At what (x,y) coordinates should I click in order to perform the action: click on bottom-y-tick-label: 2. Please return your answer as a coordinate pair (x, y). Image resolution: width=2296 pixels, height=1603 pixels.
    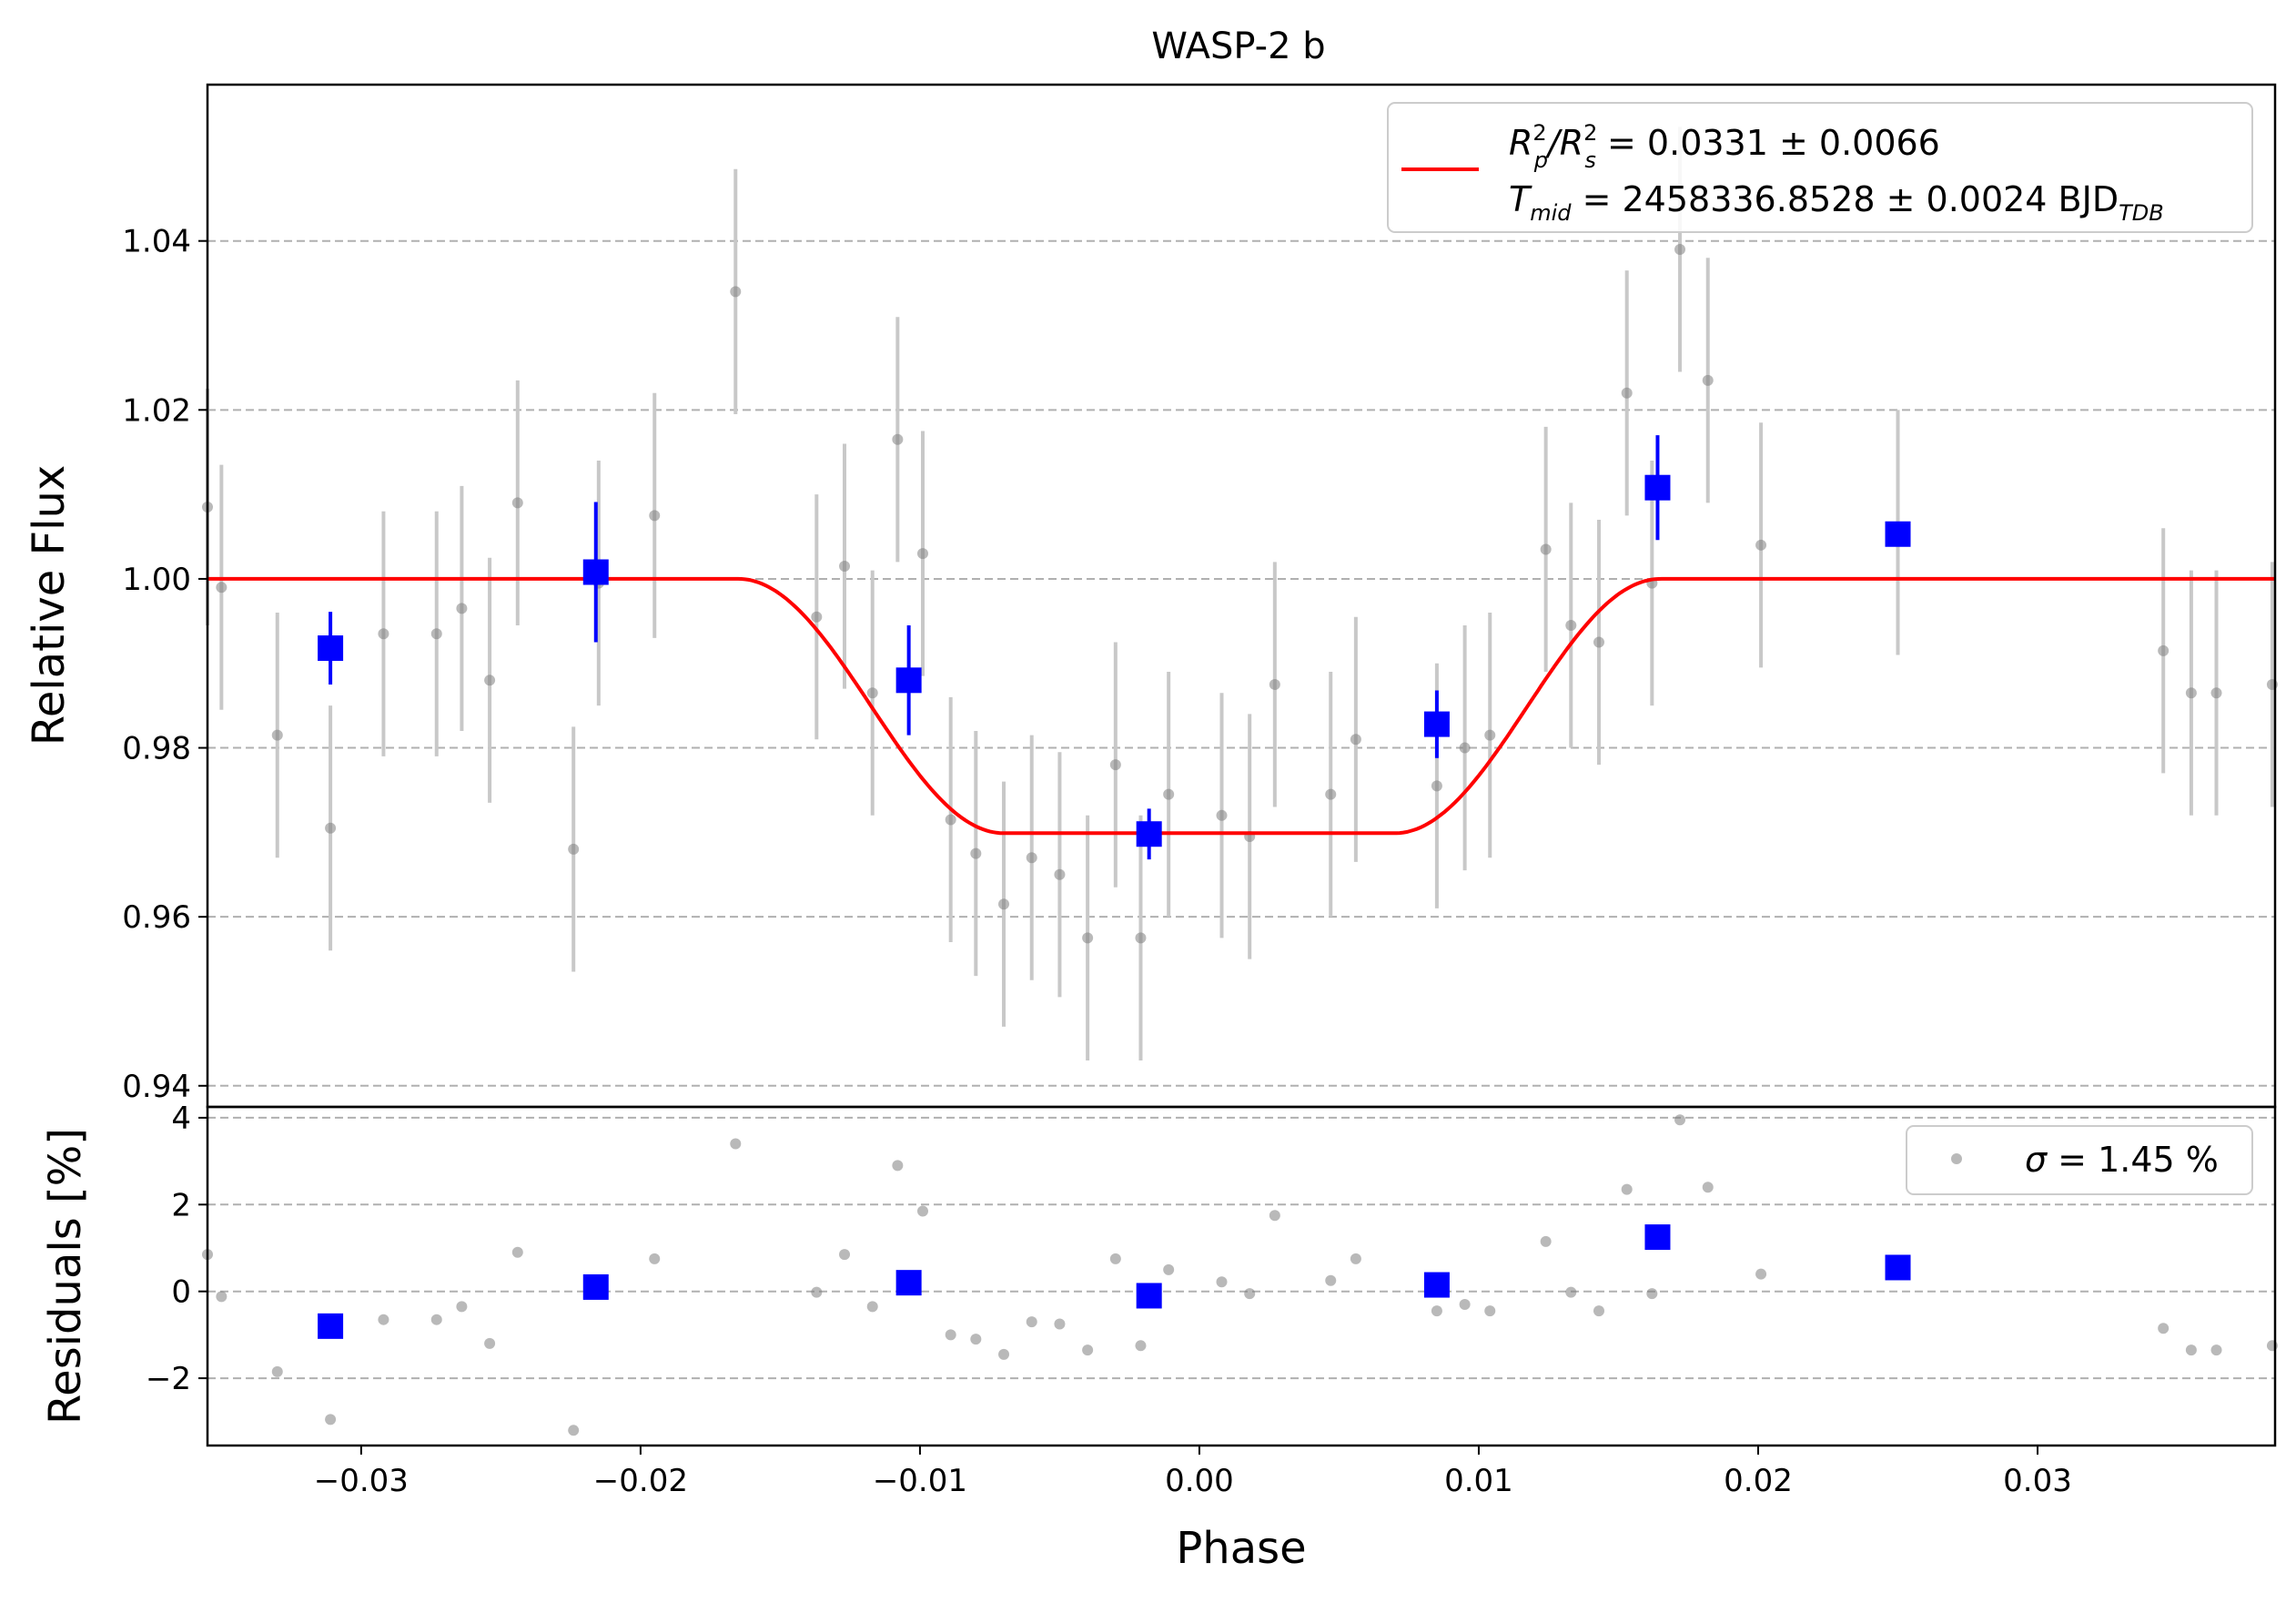
    Looking at the image, I should click on (181, 1205).